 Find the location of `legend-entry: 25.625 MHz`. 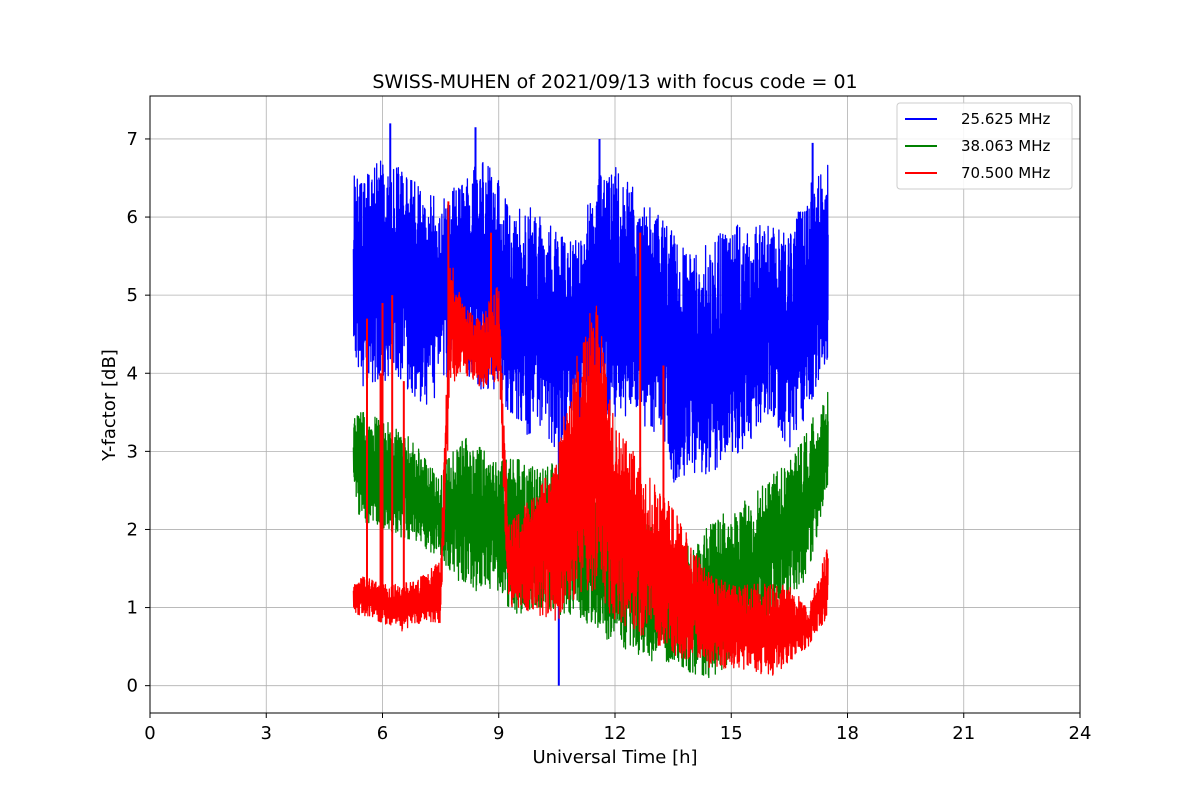

legend-entry: 25.625 MHz is located at coordinates (1005, 119).